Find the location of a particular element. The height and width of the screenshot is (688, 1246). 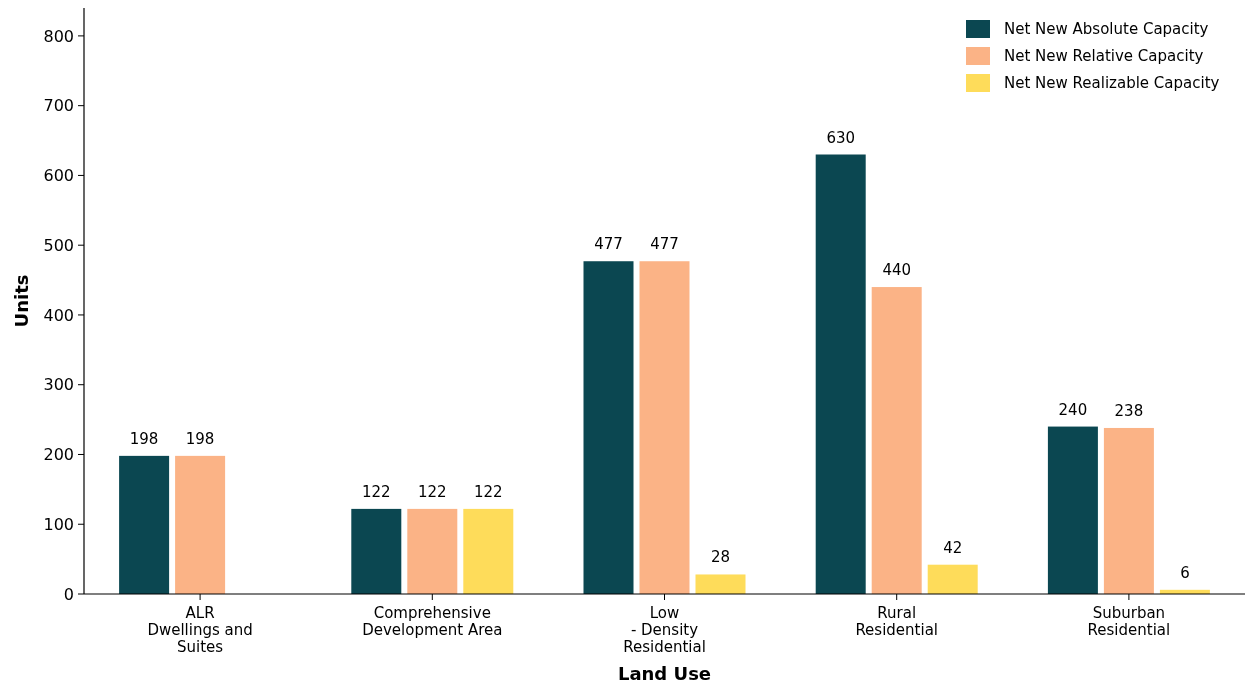

y-tick-label: 300 is located at coordinates (58, 385).